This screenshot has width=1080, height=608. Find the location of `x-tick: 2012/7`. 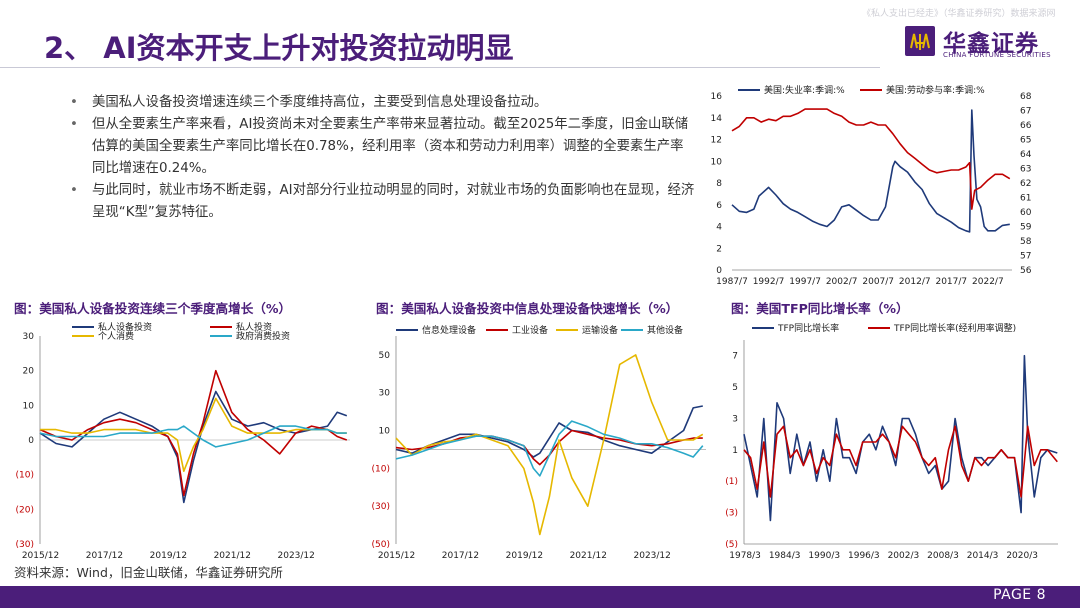

x-tick: 2012/7 is located at coordinates (915, 282).